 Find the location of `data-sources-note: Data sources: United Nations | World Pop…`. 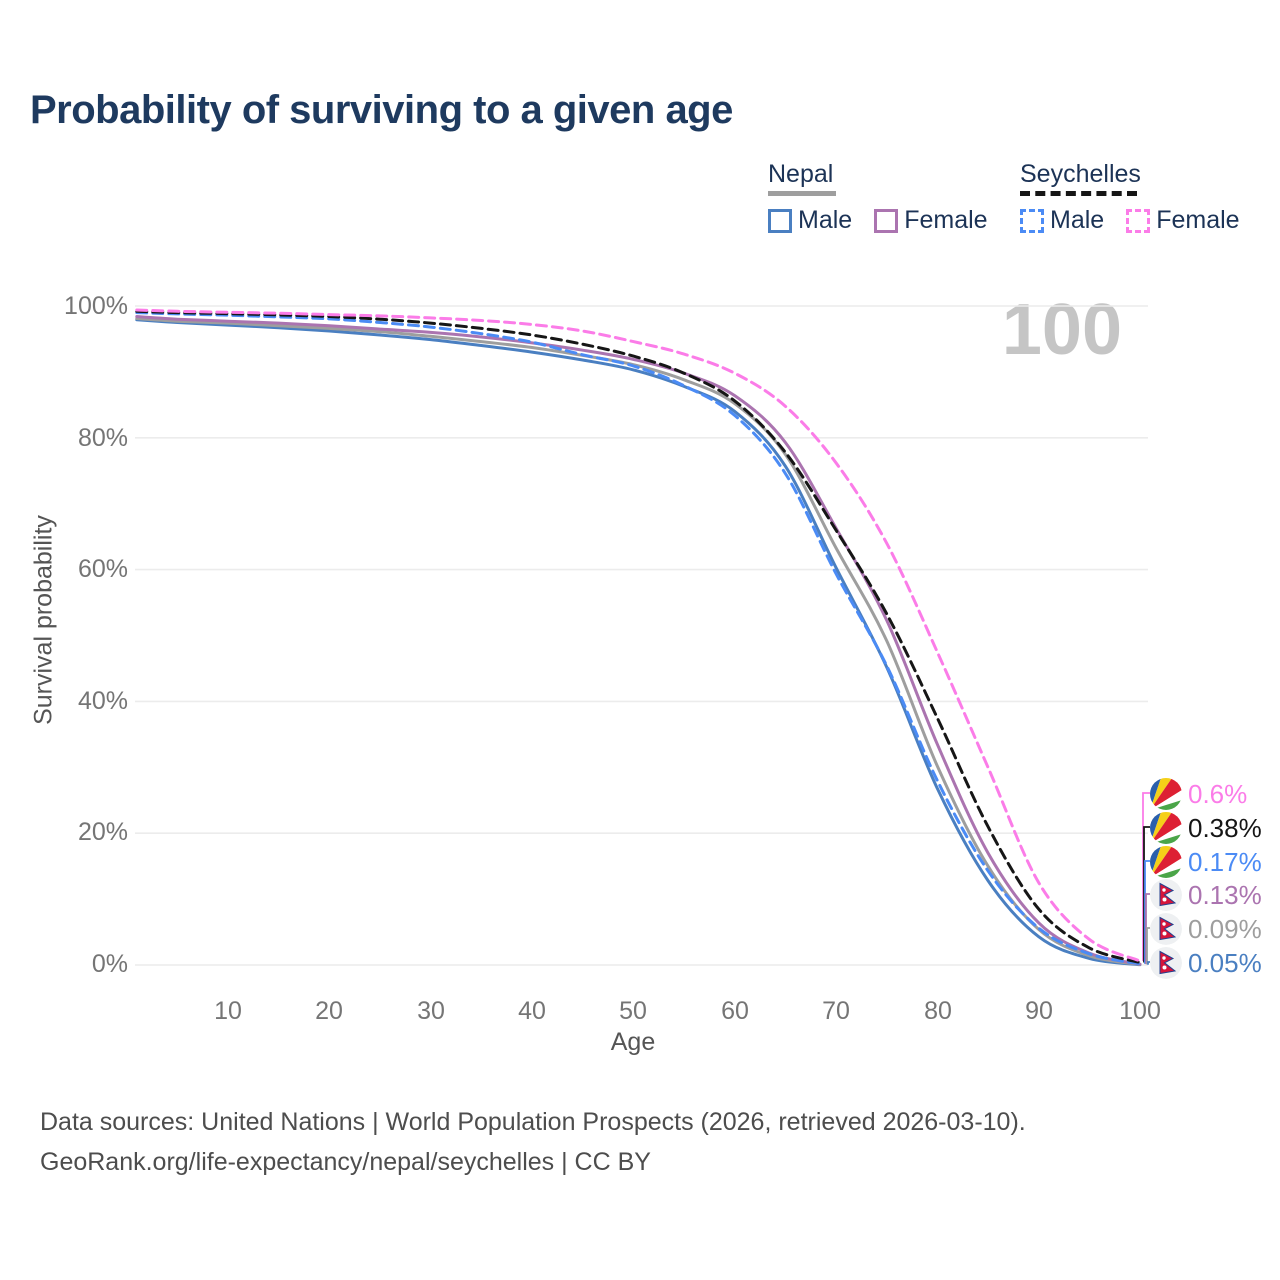

data-sources-note: Data sources: United Nations | World Pop… is located at coordinates (533, 1122).